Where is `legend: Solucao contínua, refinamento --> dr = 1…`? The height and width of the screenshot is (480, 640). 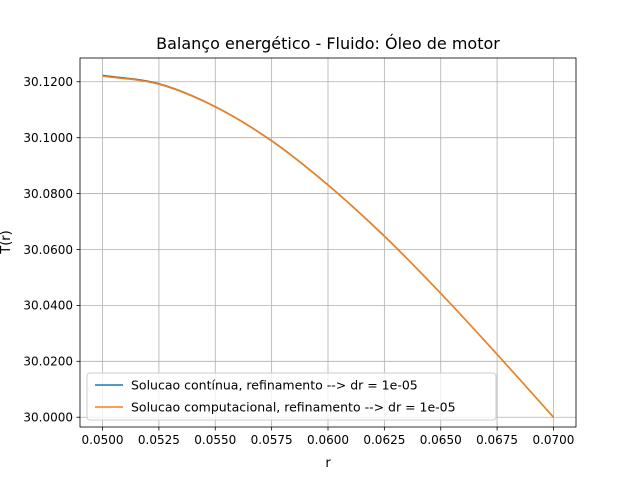
legend: Solucao contínua, refinamento --> dr = 1… is located at coordinates (291, 396).